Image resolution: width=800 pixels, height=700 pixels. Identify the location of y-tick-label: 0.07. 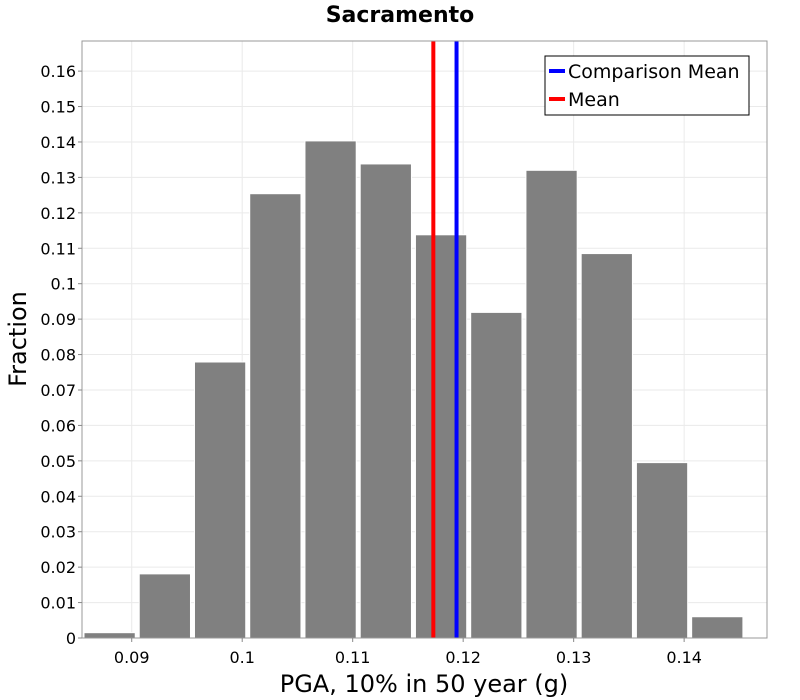
(58, 390).